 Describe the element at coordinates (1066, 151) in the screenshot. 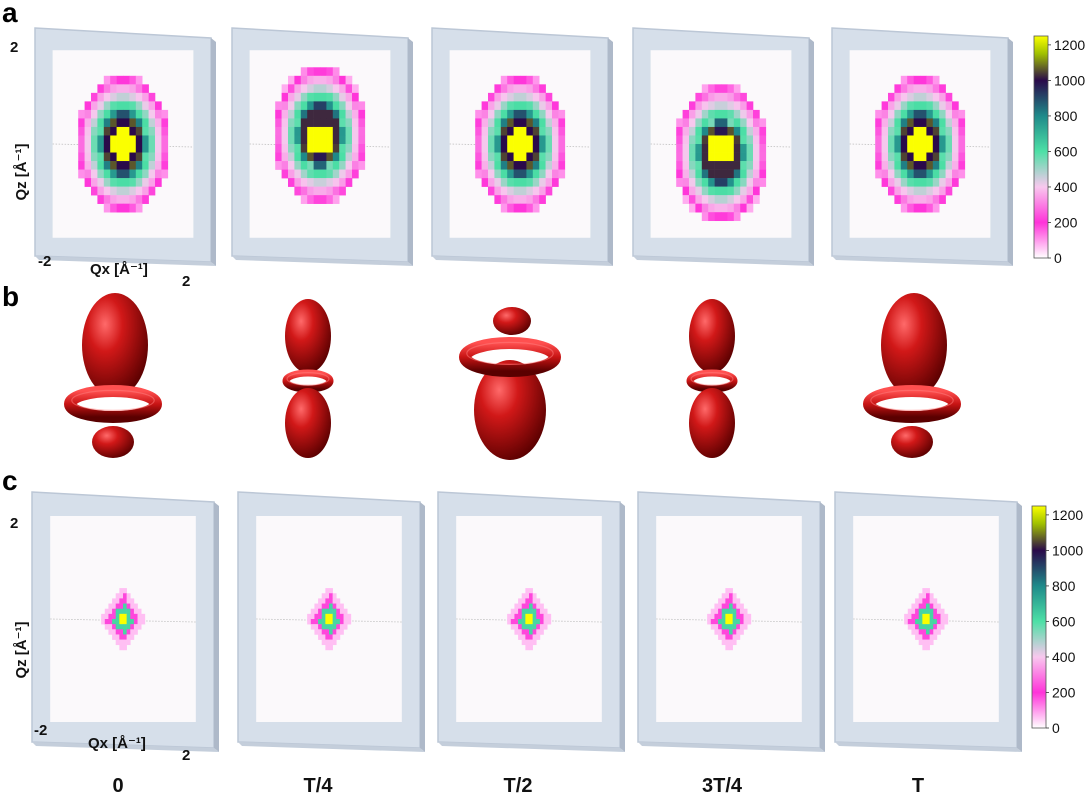

I see `a-colorbar-tick-600: 600` at that location.